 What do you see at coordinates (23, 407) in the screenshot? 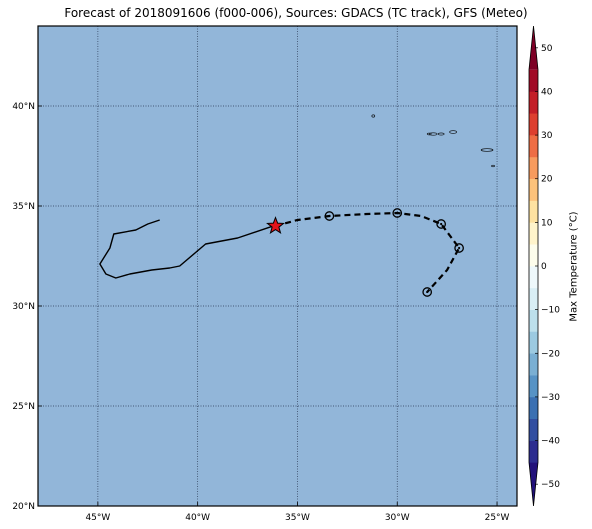
I see `y-tick-label: 25°N` at bounding box center [23, 407].